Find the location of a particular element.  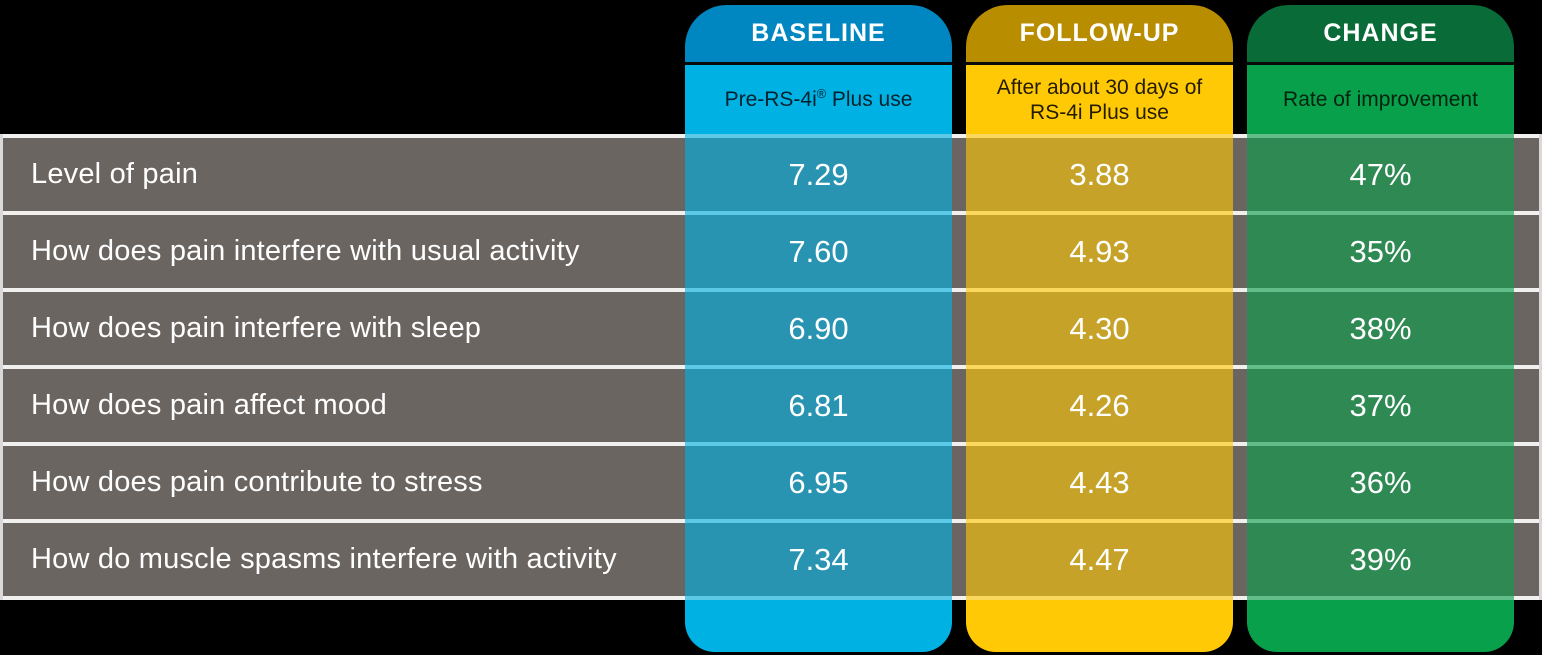

subheader-line: Pre-RS-4i® Plus use is located at coordinates (818, 99).